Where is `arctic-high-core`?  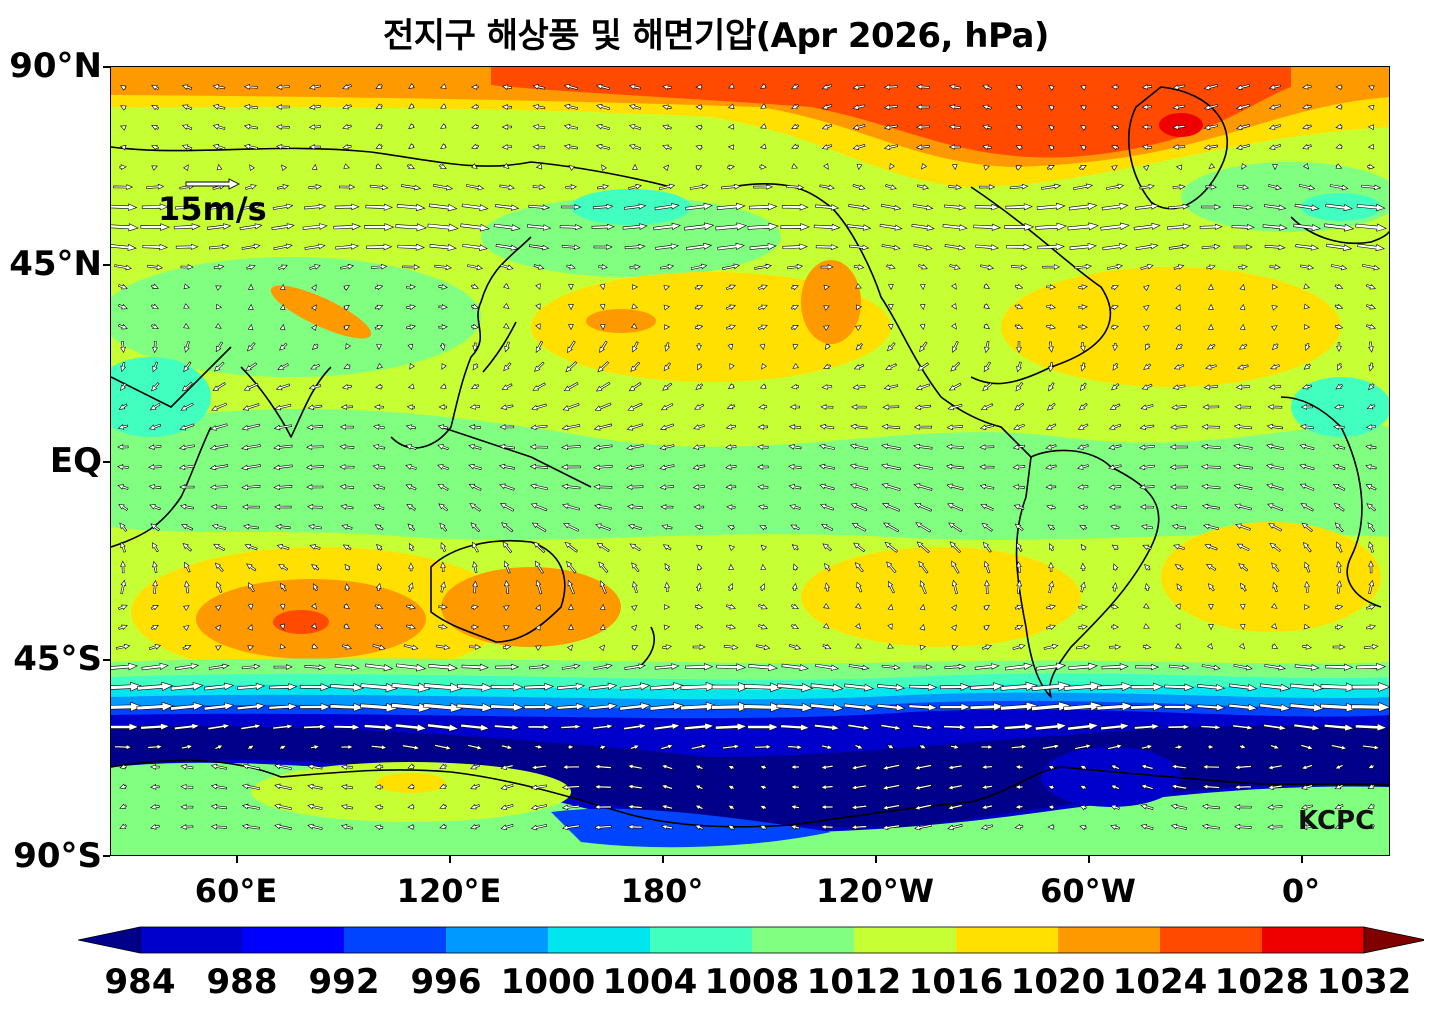
arctic-high-core is located at coordinates (891, 112).